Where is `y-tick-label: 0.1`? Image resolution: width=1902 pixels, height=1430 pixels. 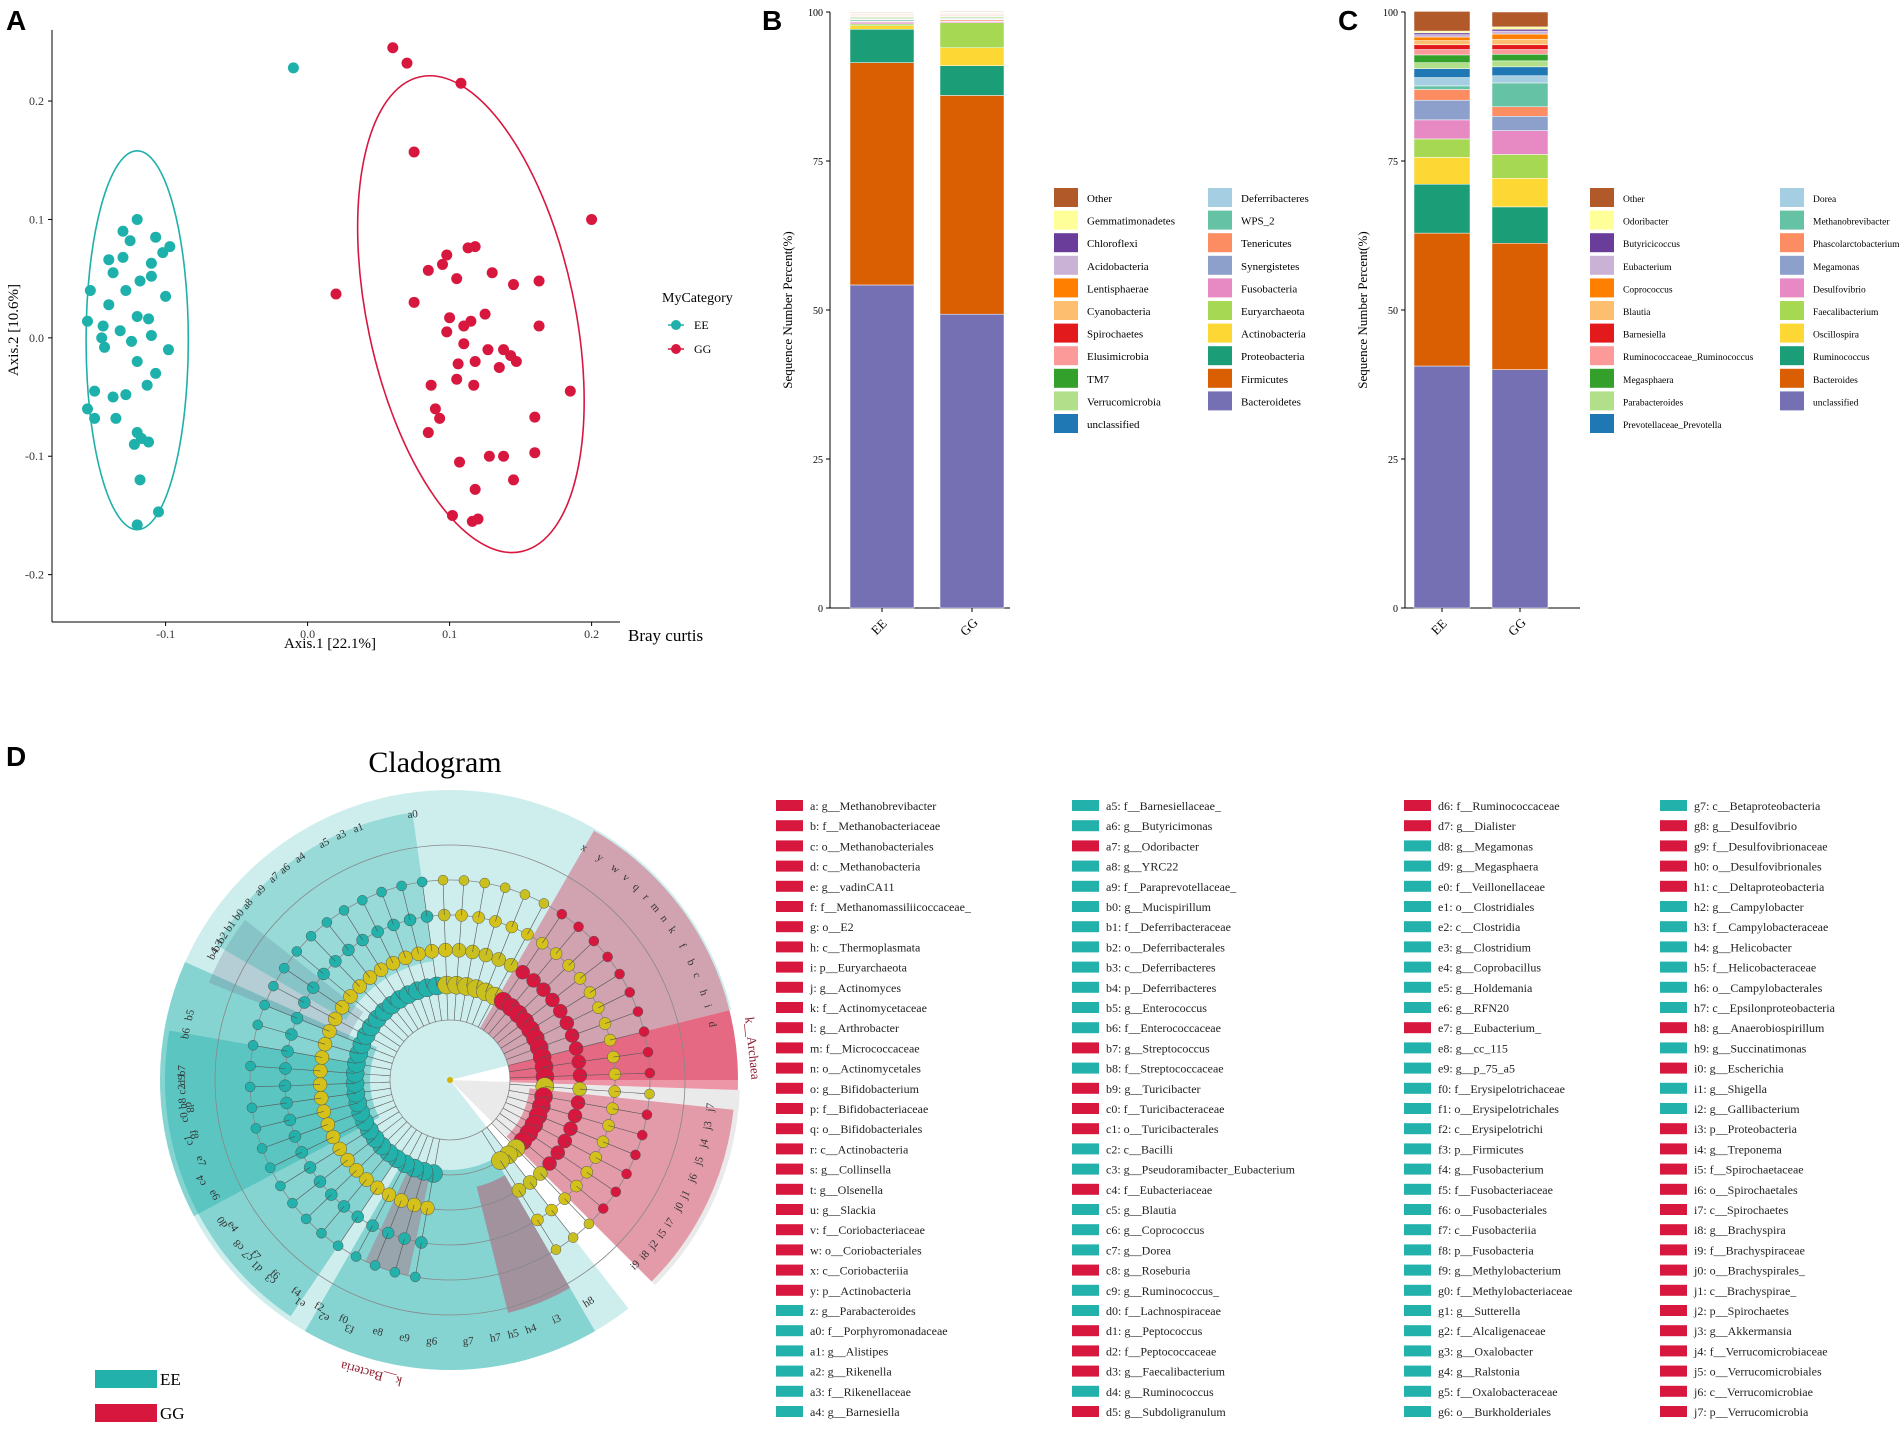
y-tick-label: 0.1 is located at coordinates (36, 219).